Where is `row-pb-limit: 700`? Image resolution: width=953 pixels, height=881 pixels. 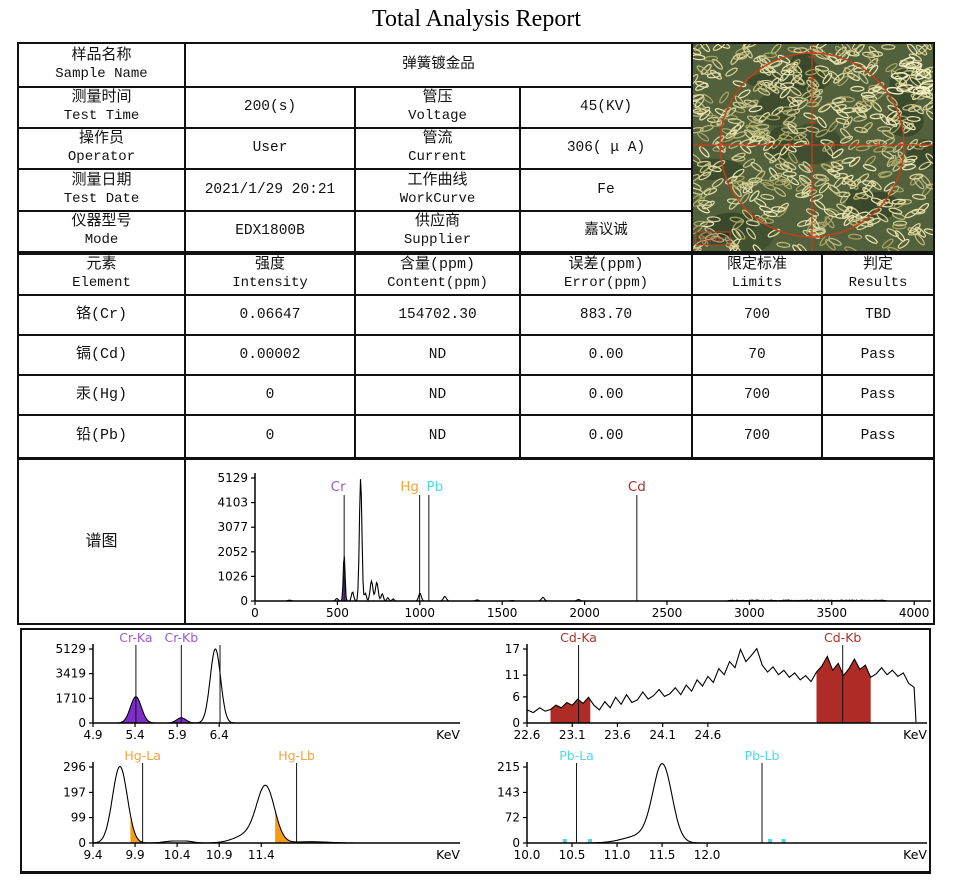 row-pb-limit: 700 is located at coordinates (758, 436).